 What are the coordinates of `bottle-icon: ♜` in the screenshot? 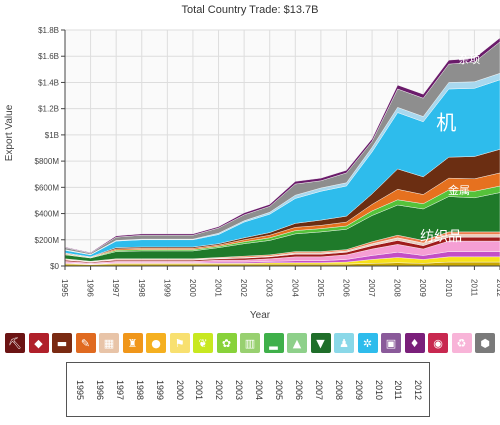 It's located at (132, 343).